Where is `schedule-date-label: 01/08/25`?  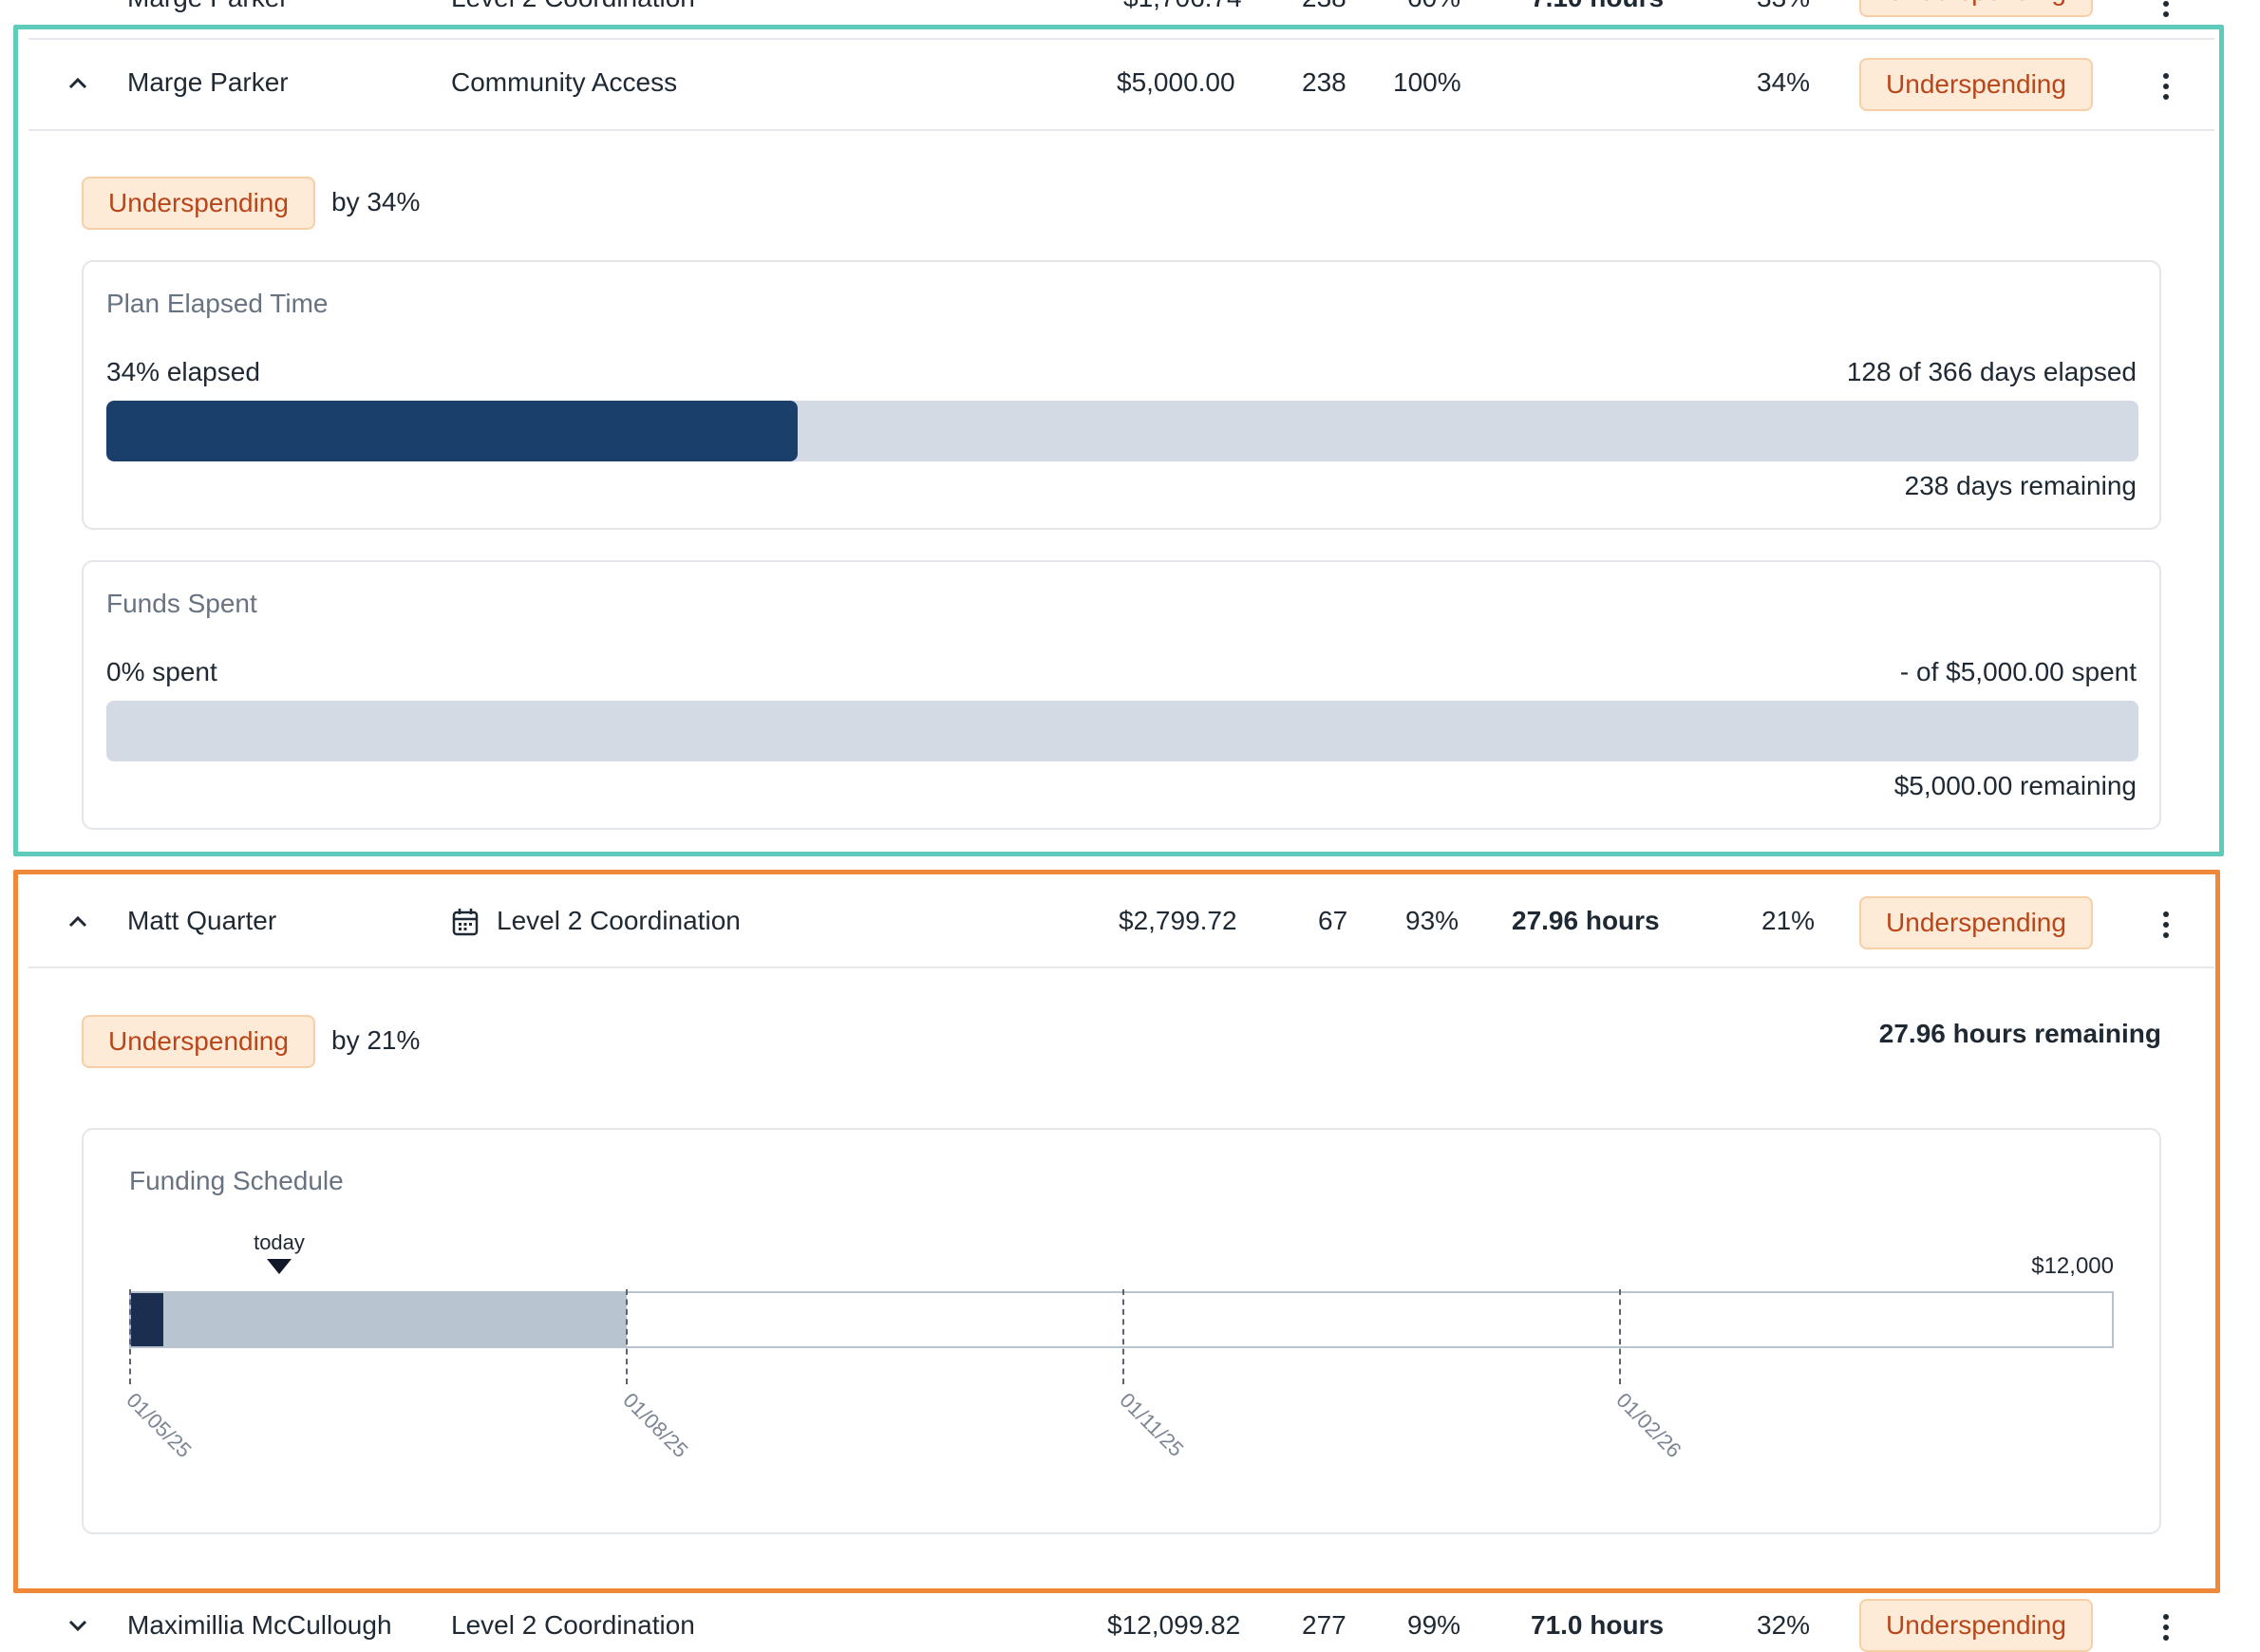 schedule-date-label: 01/08/25 is located at coordinates (655, 1425).